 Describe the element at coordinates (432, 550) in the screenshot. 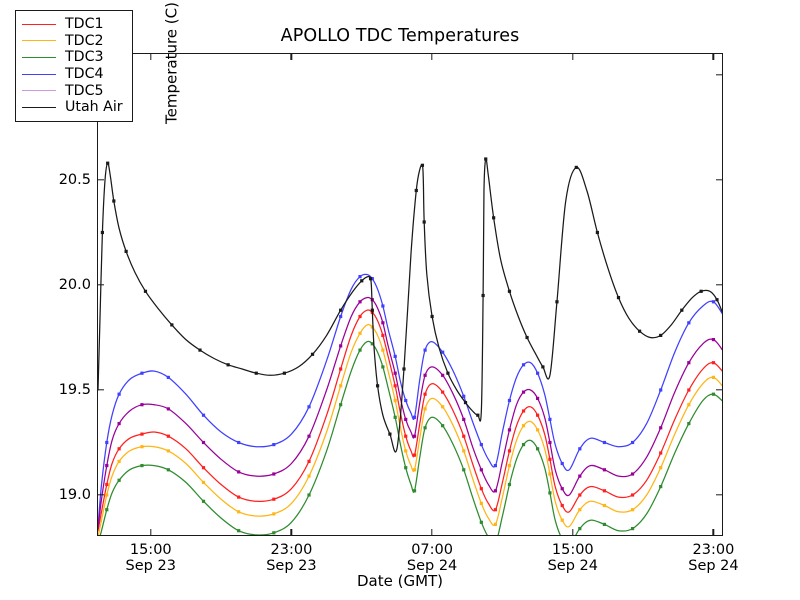

I see `x-tick-time: 07:00` at that location.